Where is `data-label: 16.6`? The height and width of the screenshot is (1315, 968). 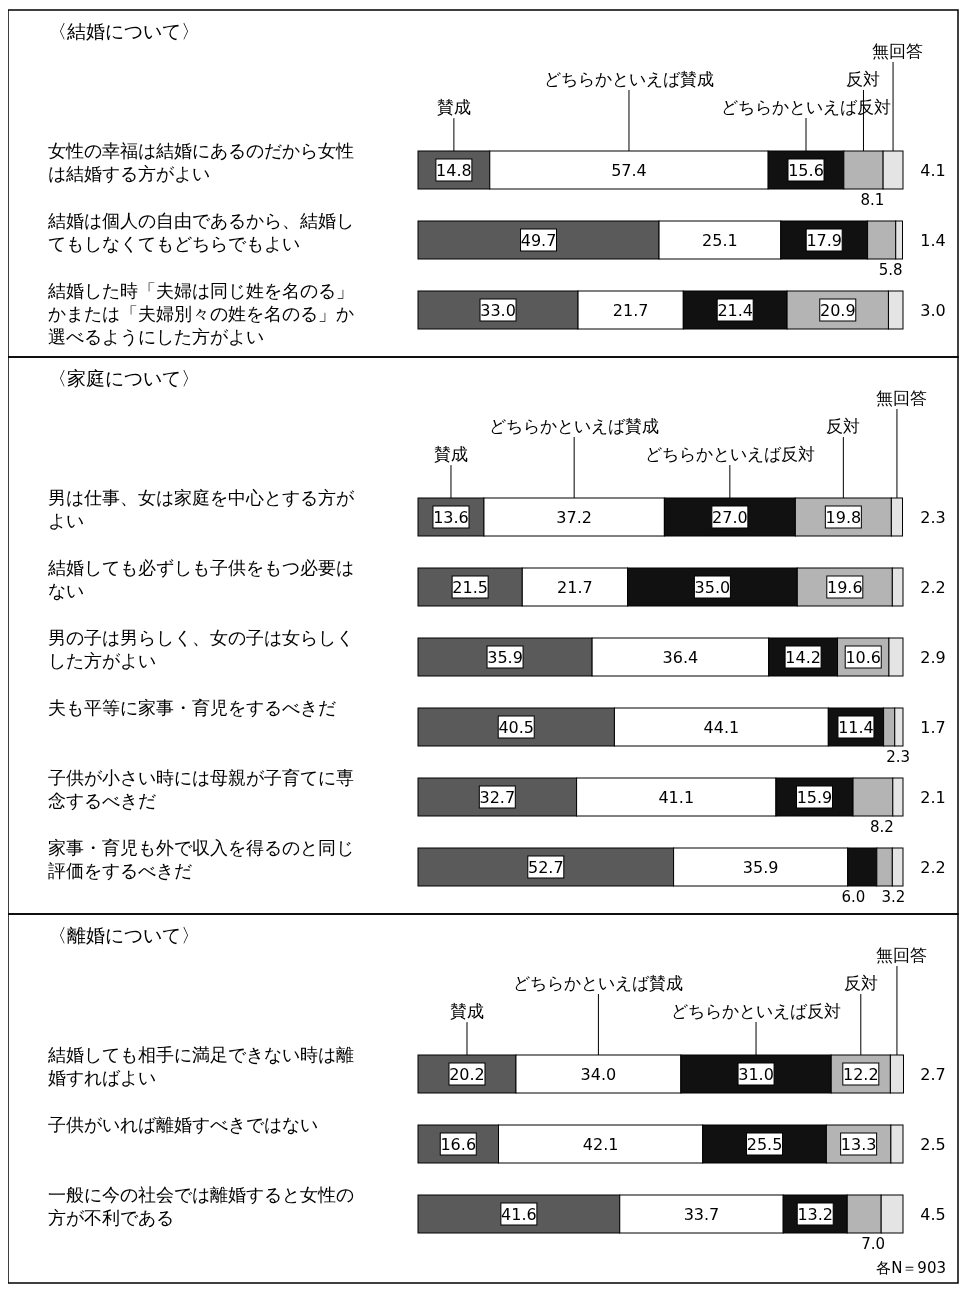 data-label: 16.6 is located at coordinates (458, 1144).